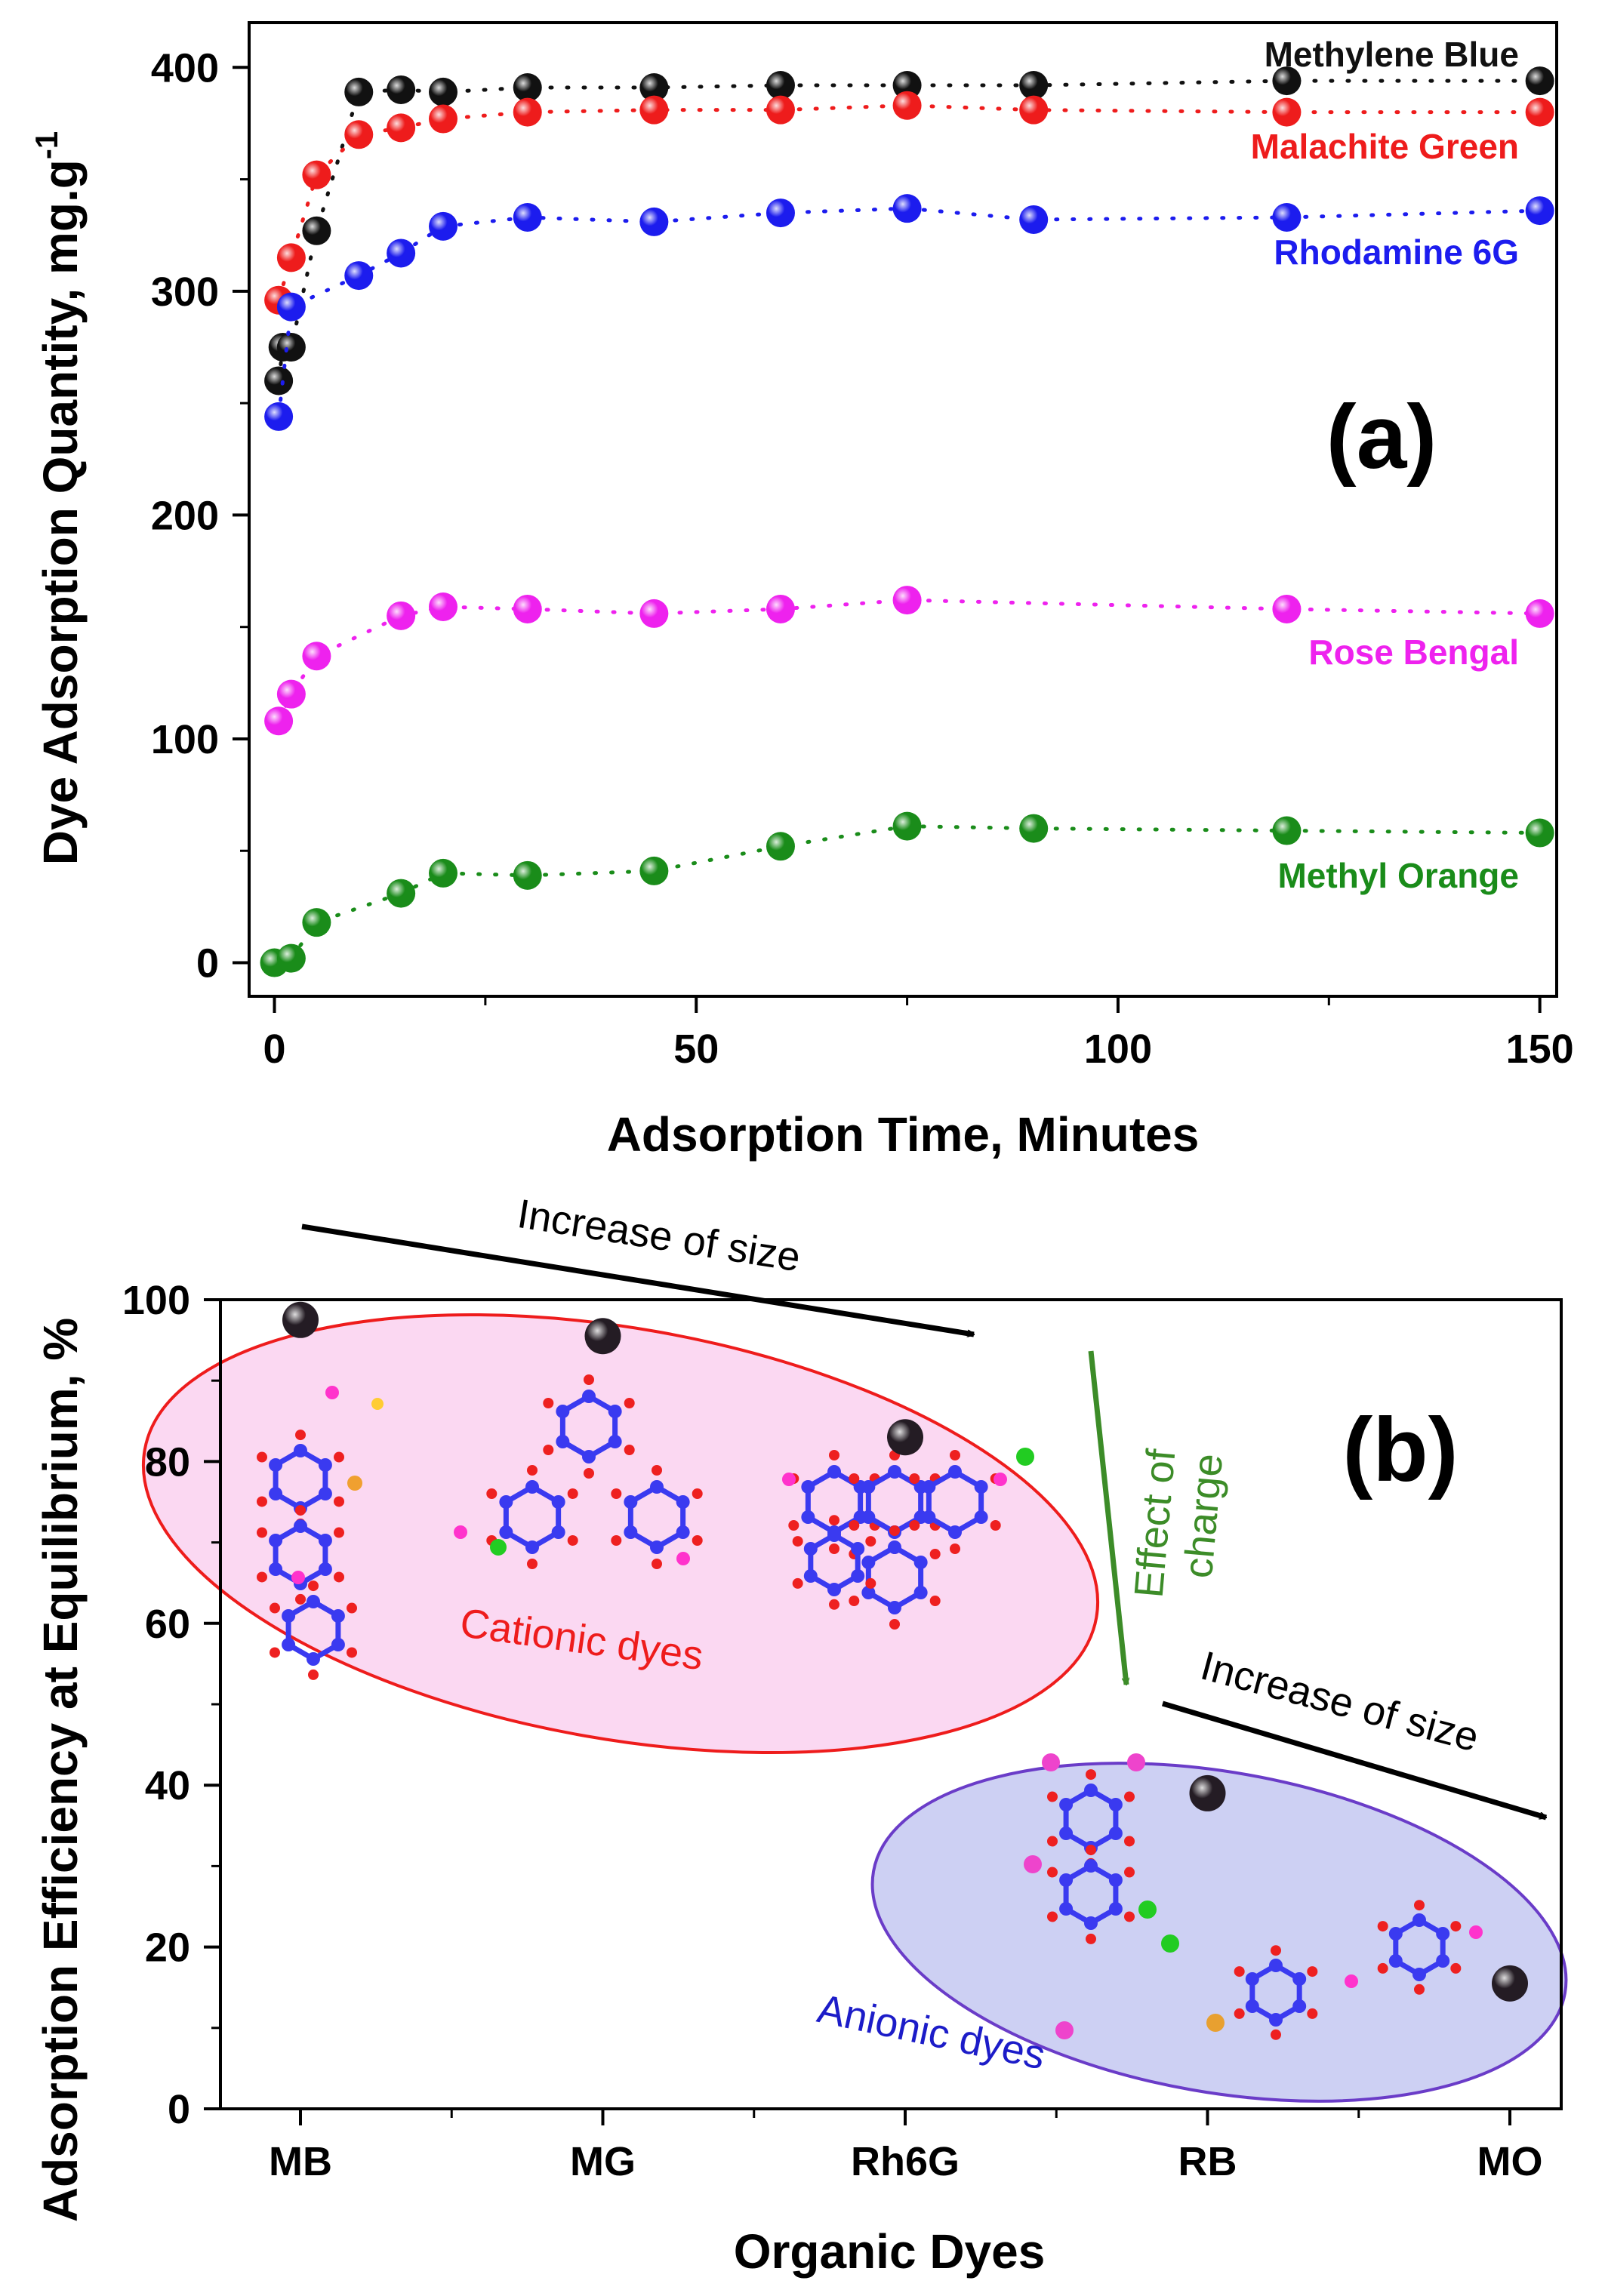  What do you see at coordinates (909, 312) in the screenshot?
I see `series-rhodamine-6g` at bounding box center [909, 312].